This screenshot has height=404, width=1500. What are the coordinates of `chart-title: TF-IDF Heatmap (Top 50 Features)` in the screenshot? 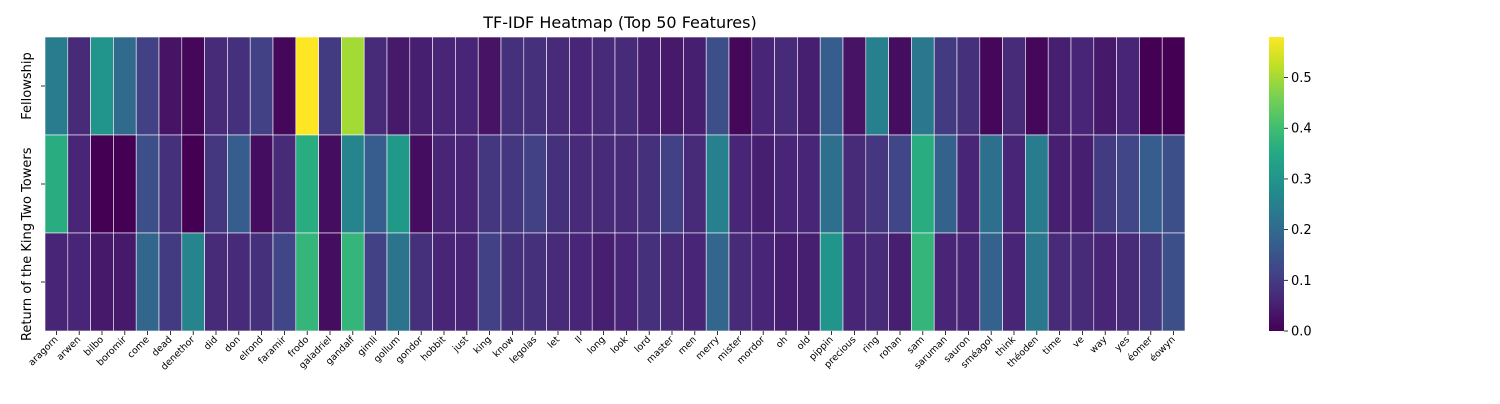 It's located at (619, 22).